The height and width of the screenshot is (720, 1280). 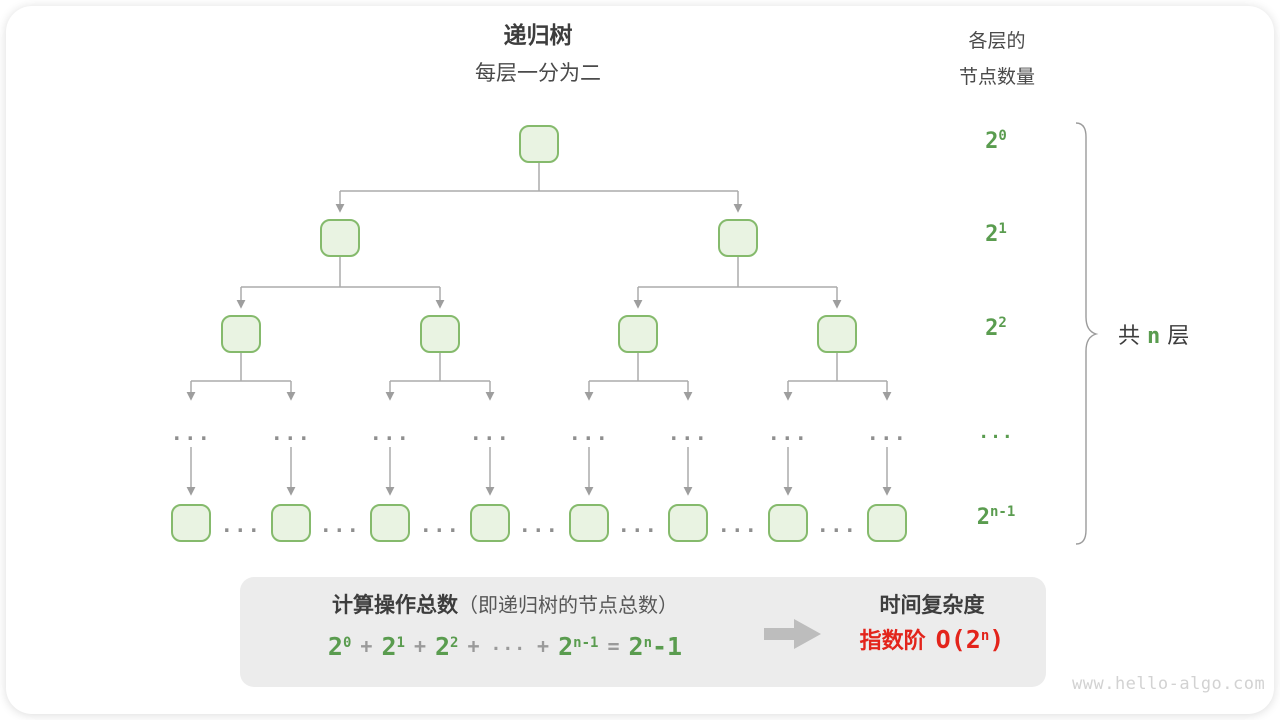 I want to click on caption-n: n, so click(x=1154, y=336).